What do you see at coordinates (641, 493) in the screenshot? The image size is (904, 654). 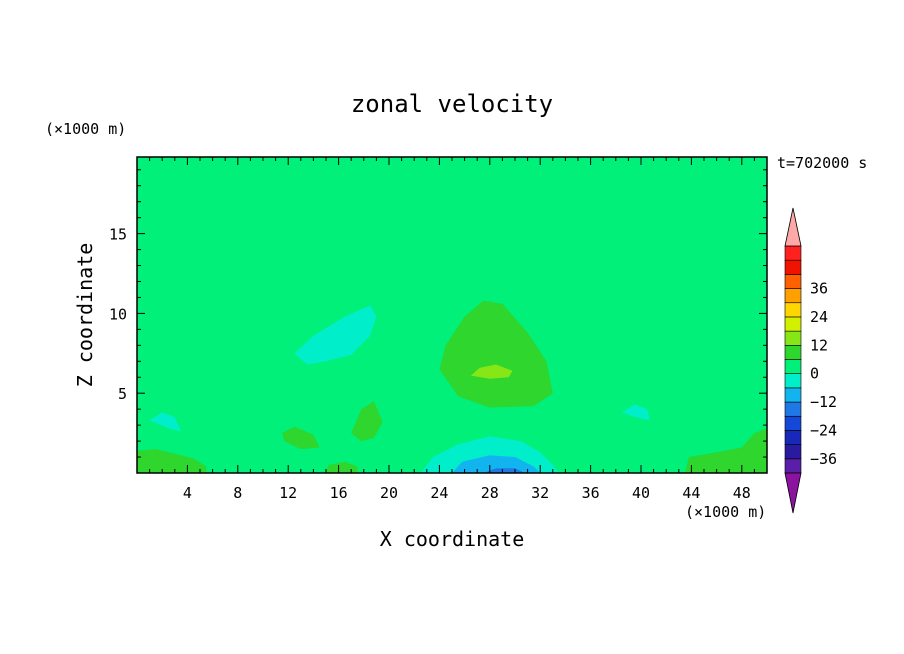 I see `x-tick-label-40: 40` at bounding box center [641, 493].